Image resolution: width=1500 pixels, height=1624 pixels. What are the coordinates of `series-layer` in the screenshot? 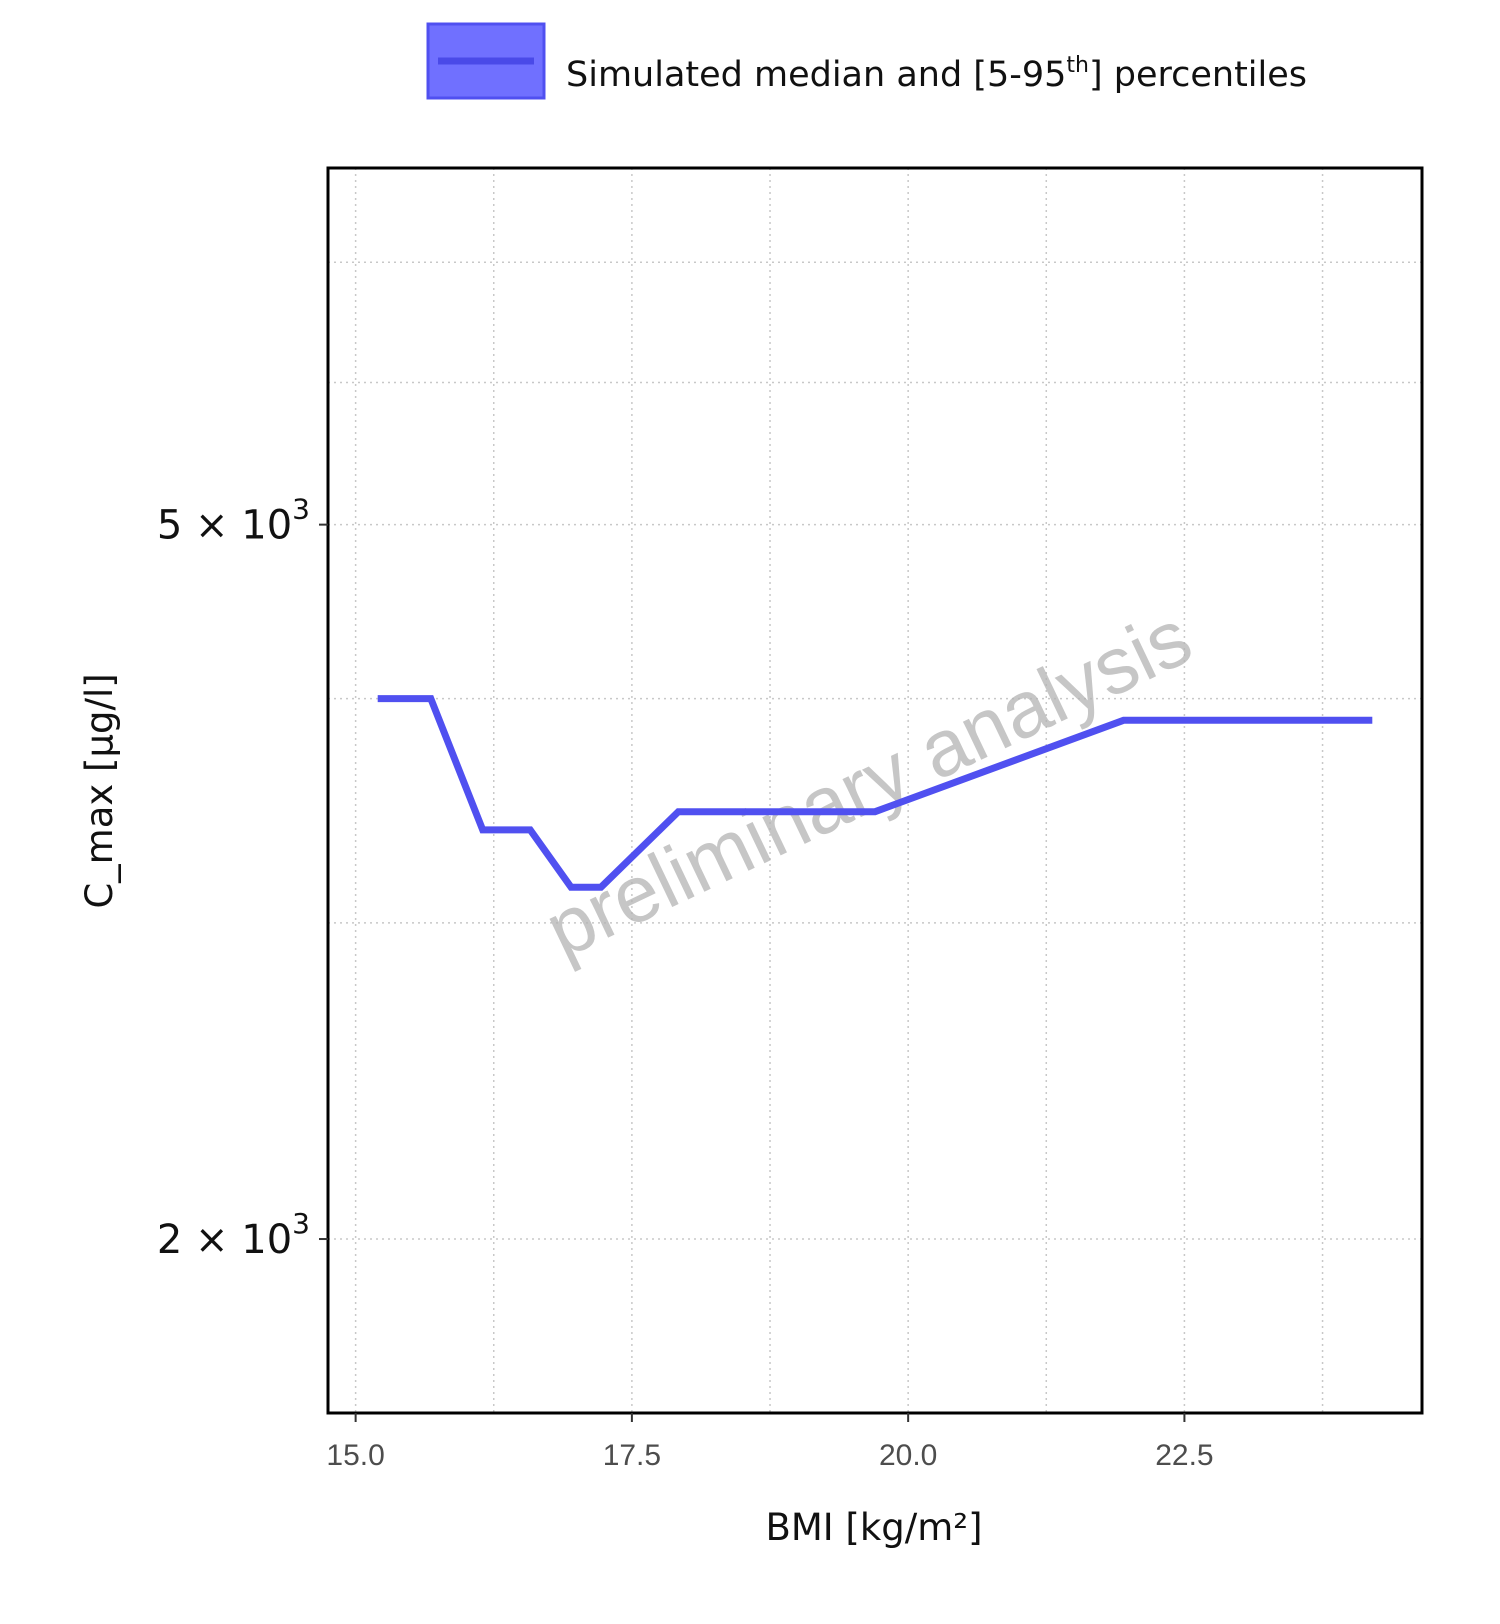 It's located at (875, 793).